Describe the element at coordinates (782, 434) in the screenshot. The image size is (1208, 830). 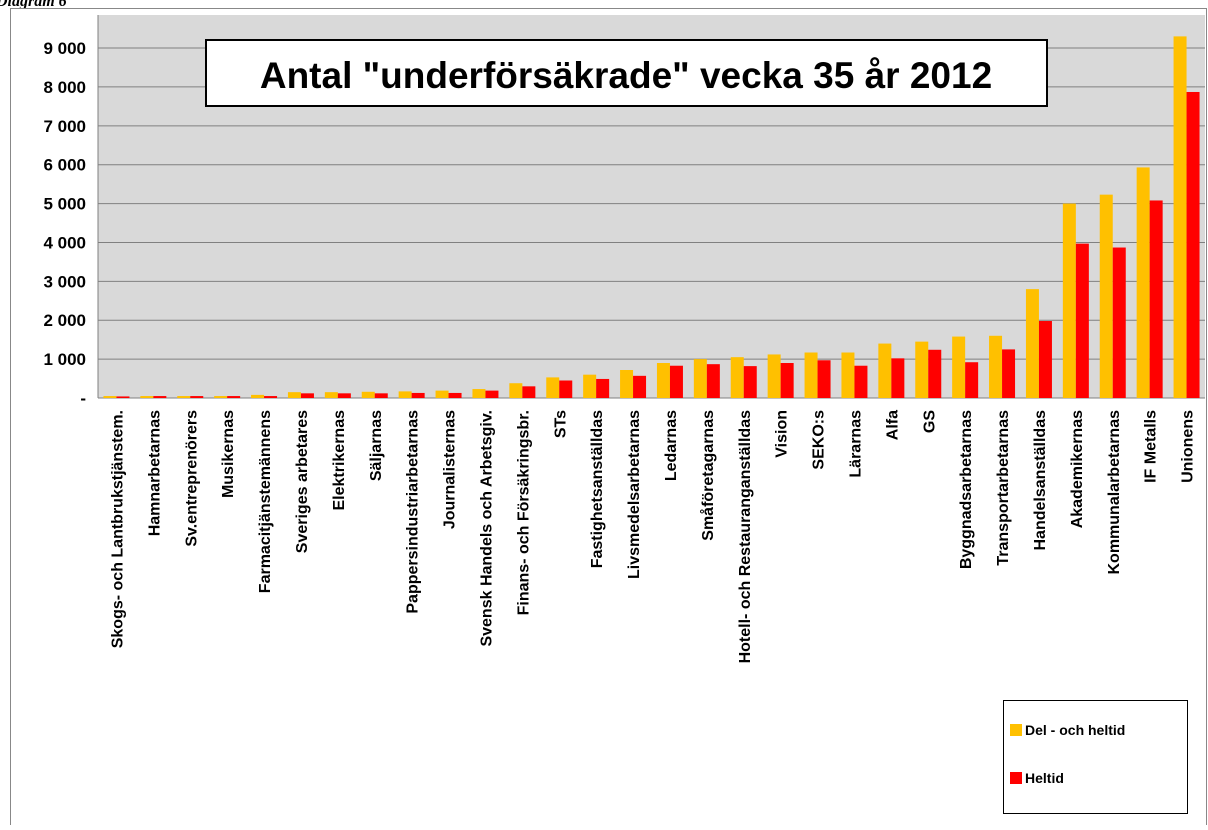
I see `x-tick-label: Vision` at that location.